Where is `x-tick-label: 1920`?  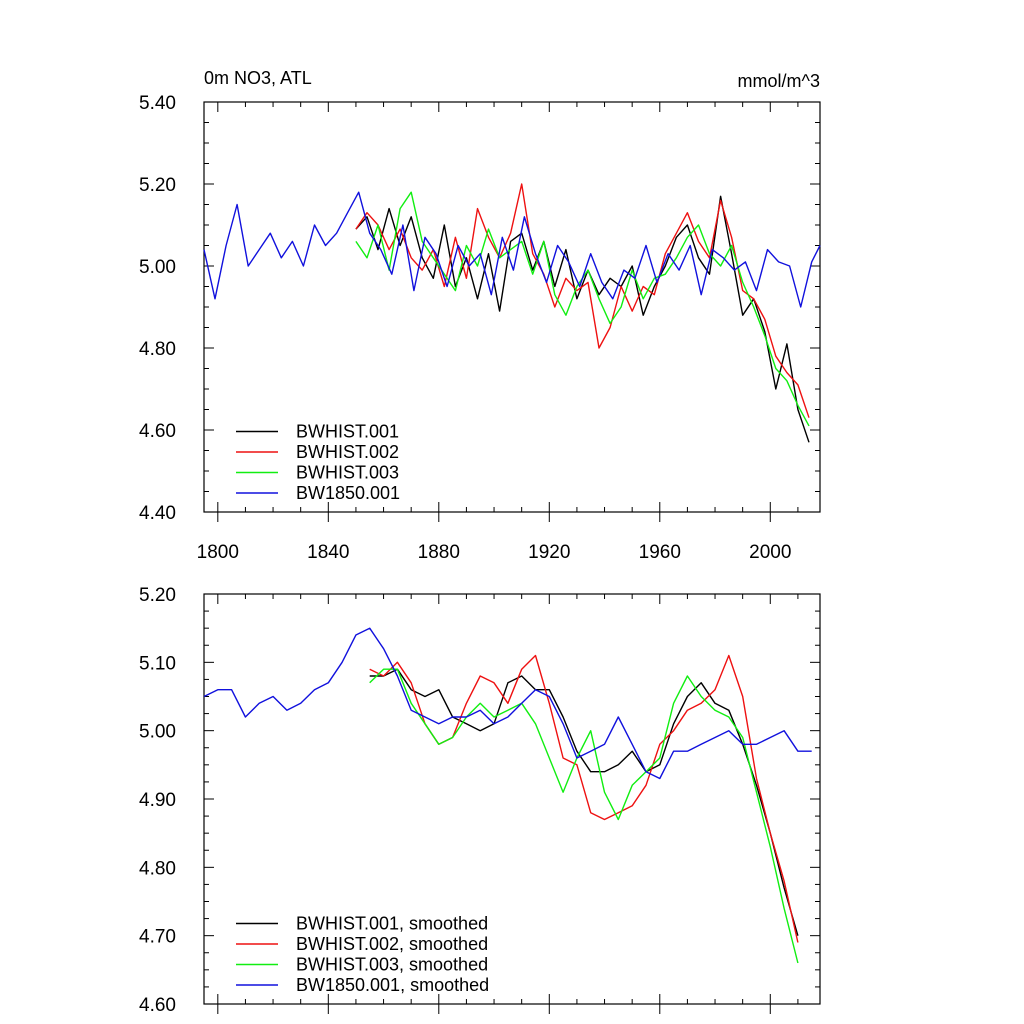
x-tick-label: 1920 is located at coordinates (549, 552).